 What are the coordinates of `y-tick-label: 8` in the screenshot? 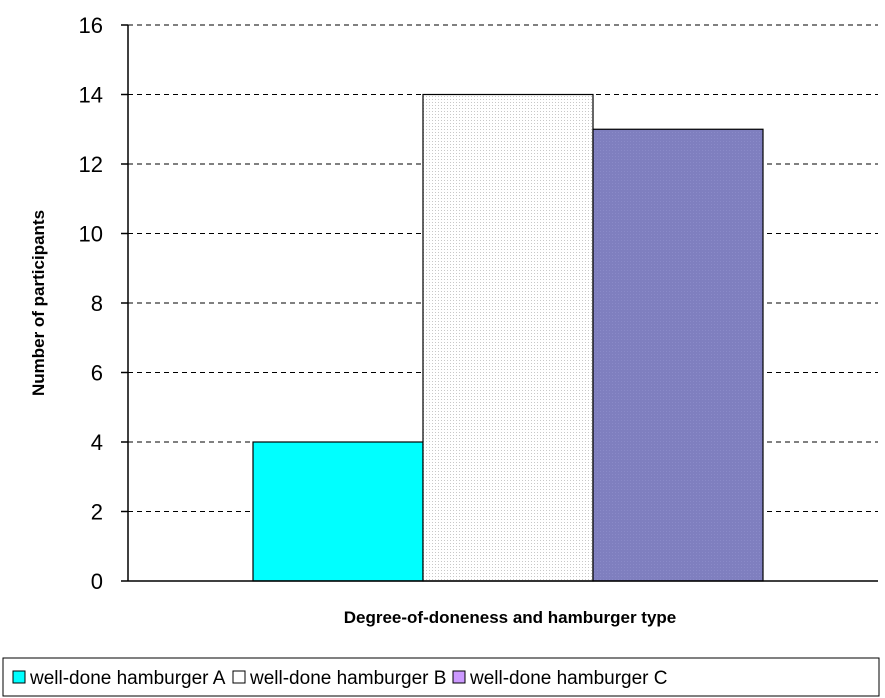 It's located at (97, 303).